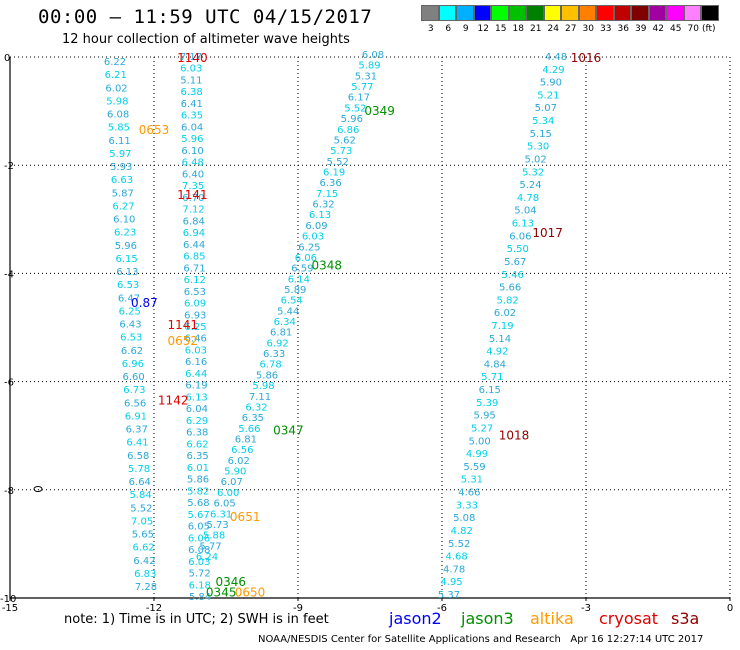 This screenshot has width=740, height=650. What do you see at coordinates (327, 265) in the screenshot?
I see `pass-label: 0348` at bounding box center [327, 265].